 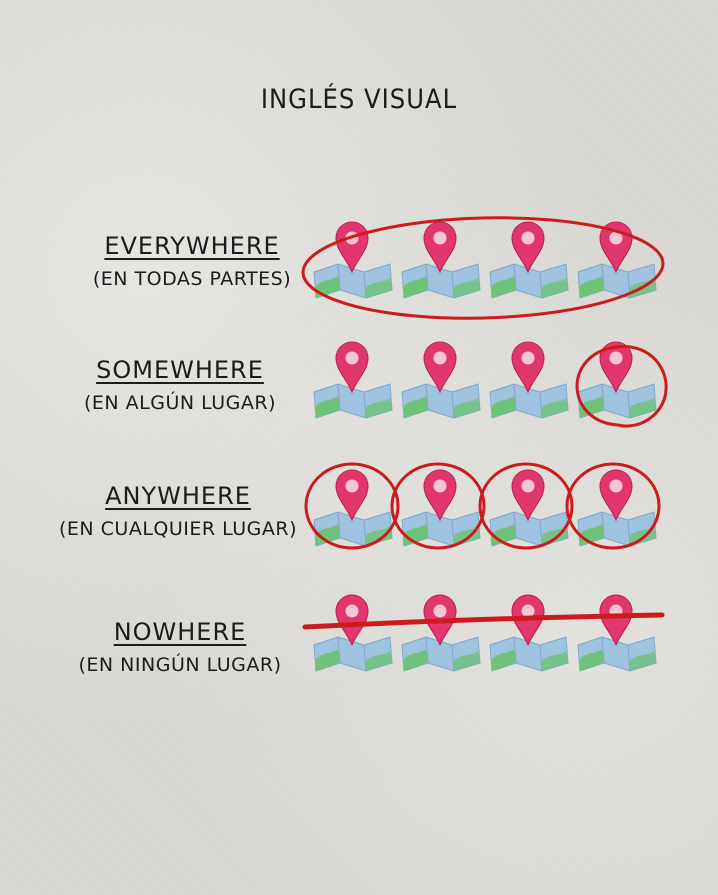 I want to click on translation-somewhere: (EN ALGÚN LUGAR), so click(x=180, y=403).